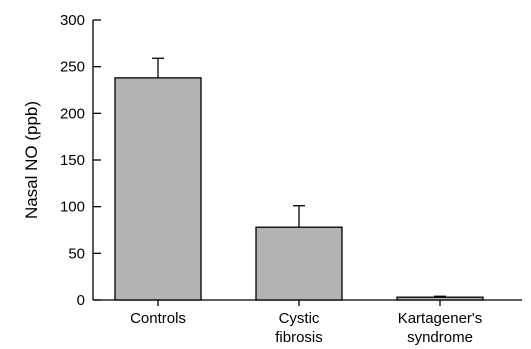  I want to click on x-tick-label-line: Cystic, so click(299, 318).